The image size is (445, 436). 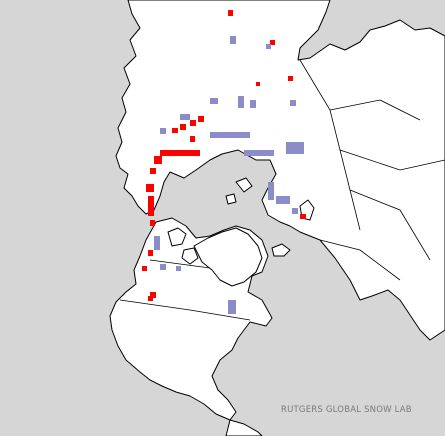 What do you see at coordinates (183, 246) in the screenshot?
I see `arctic-islands` at bounding box center [183, 246].